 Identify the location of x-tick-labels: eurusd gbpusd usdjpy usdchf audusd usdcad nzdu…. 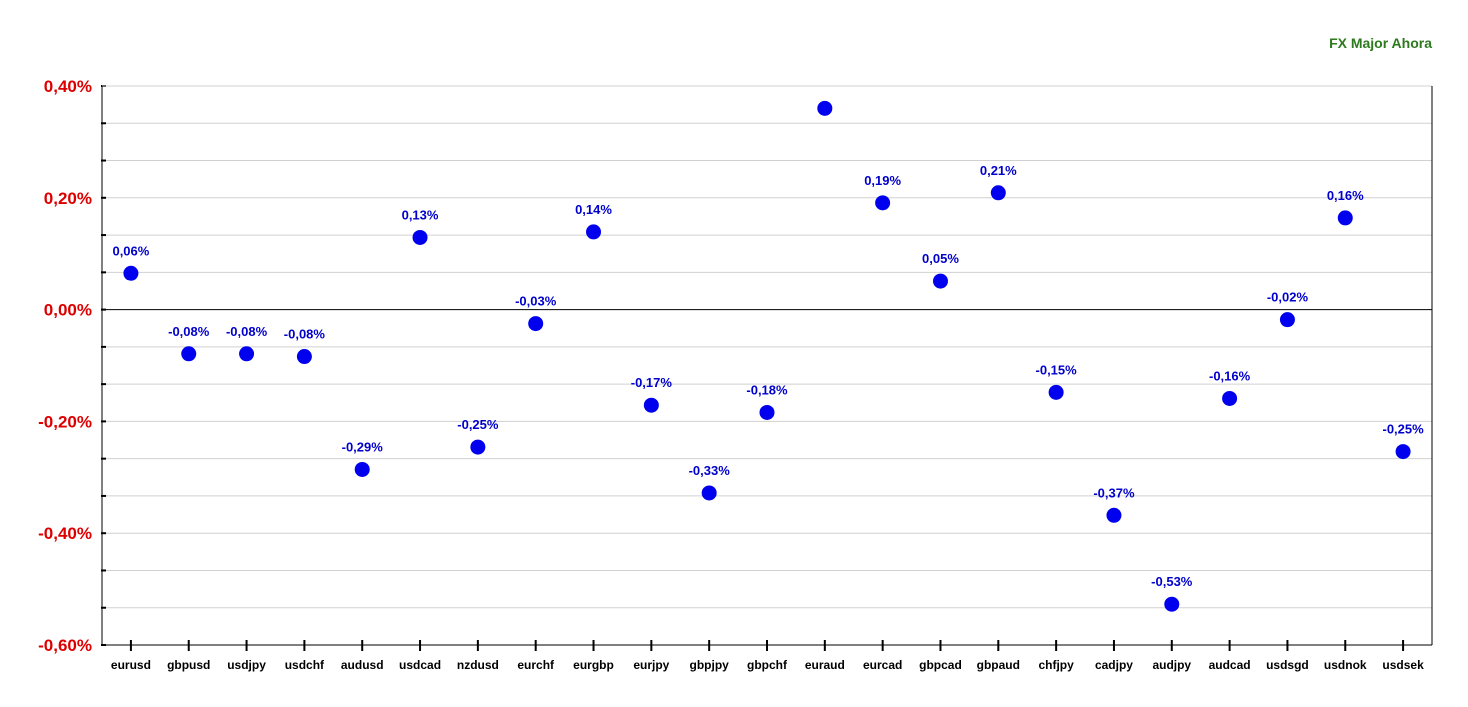
(767, 665).